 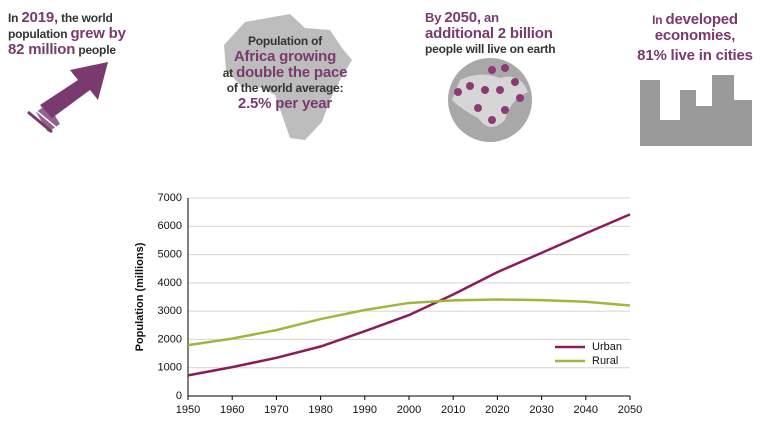 I want to click on info-line: In developed, so click(x=695, y=20).